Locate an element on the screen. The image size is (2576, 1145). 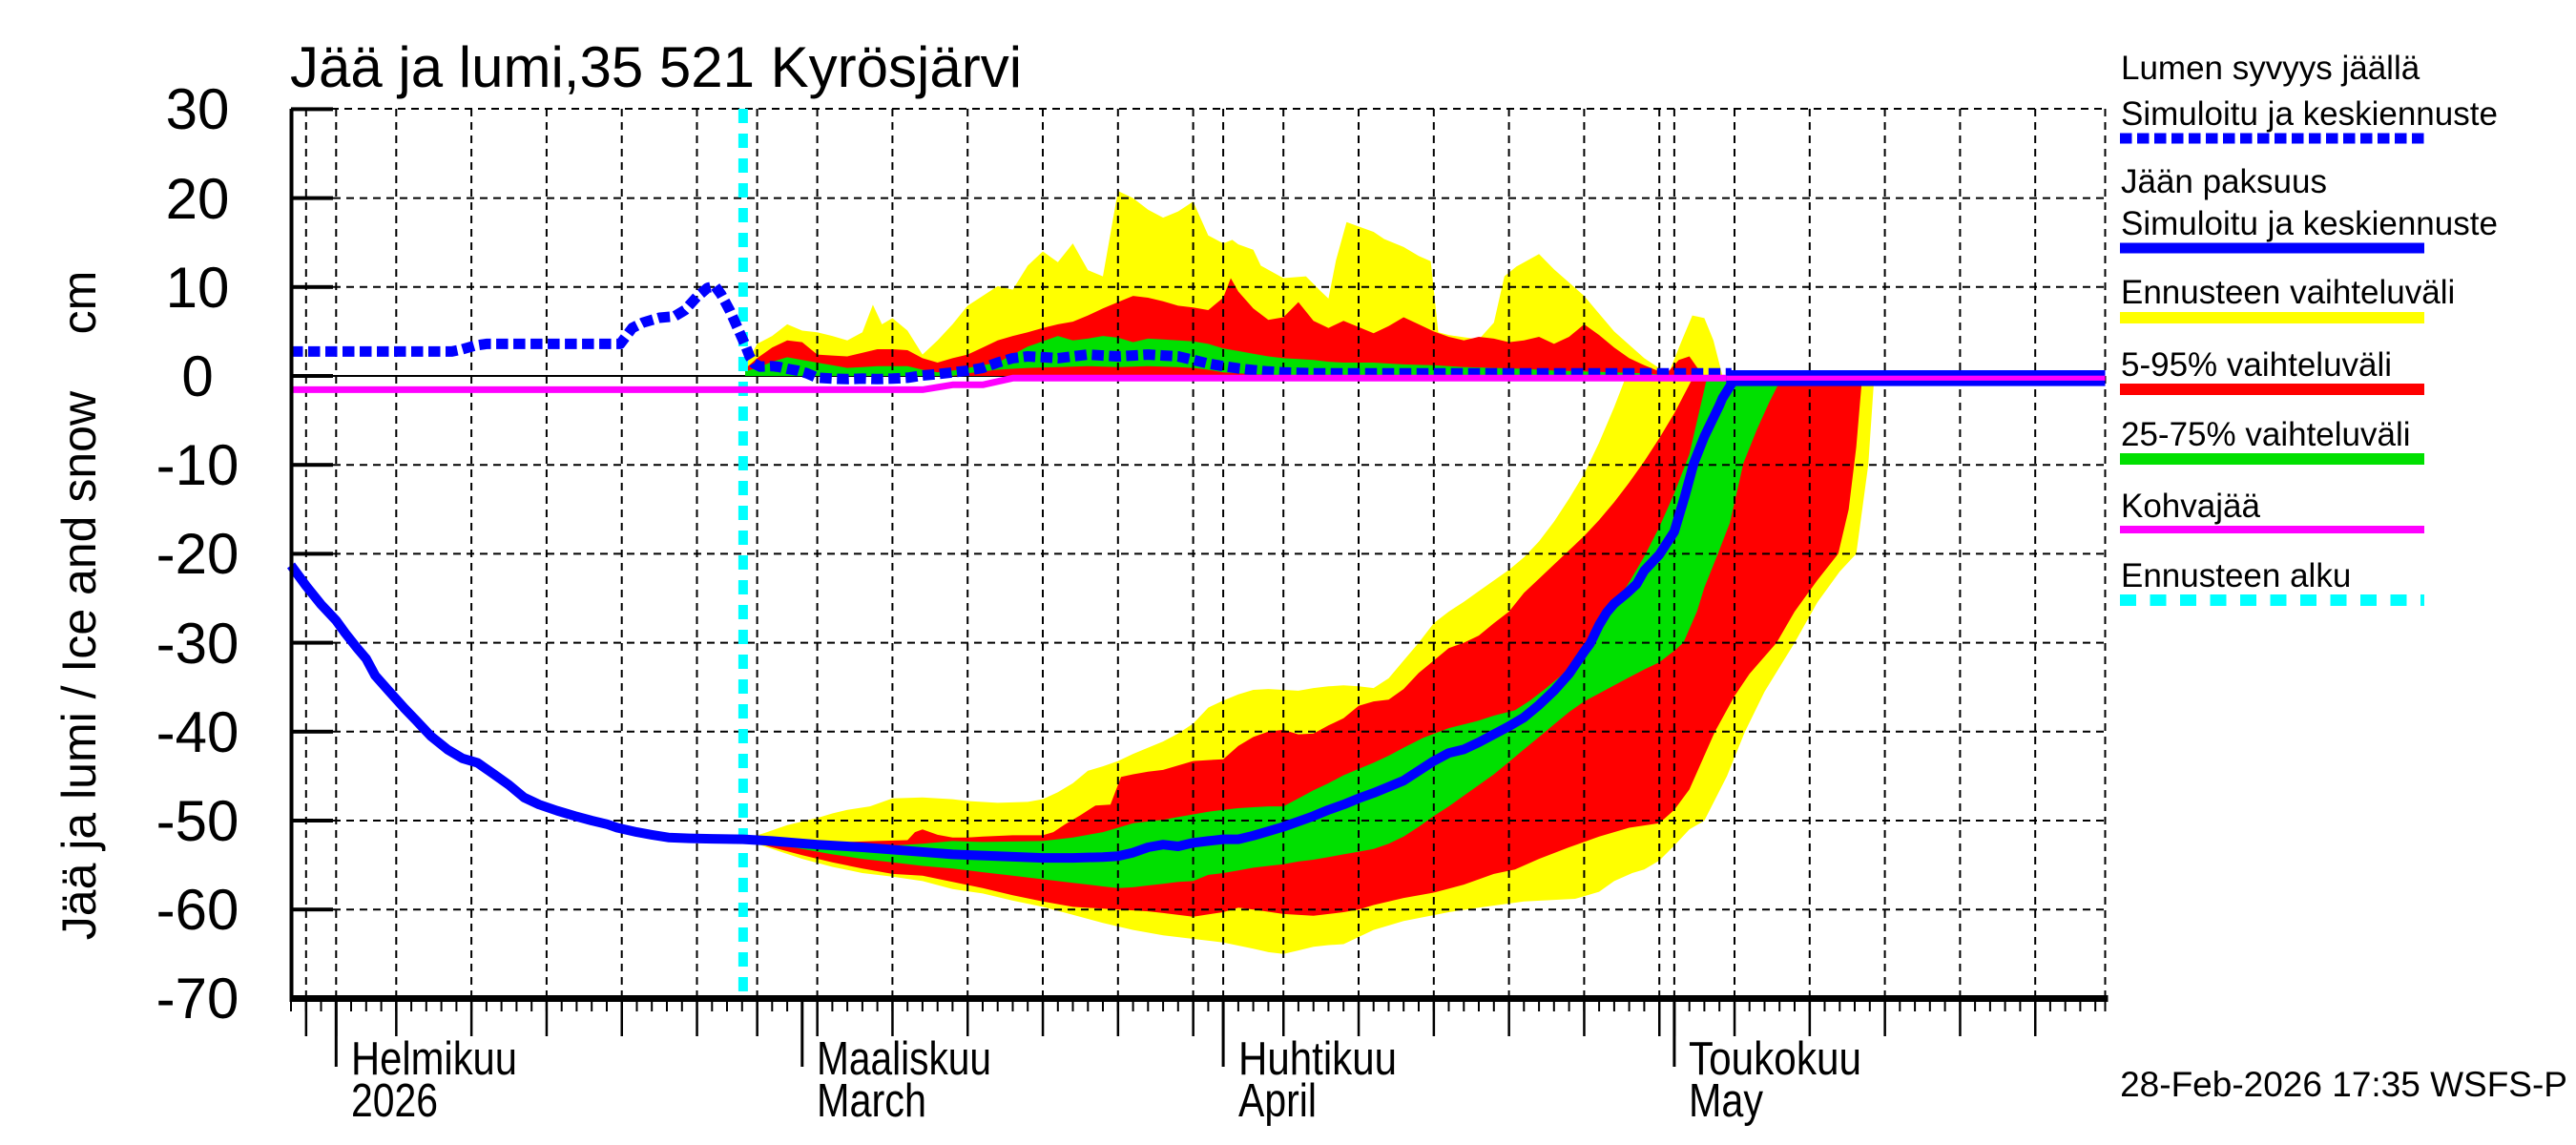
svg-text: -30 is located at coordinates (197, 644).